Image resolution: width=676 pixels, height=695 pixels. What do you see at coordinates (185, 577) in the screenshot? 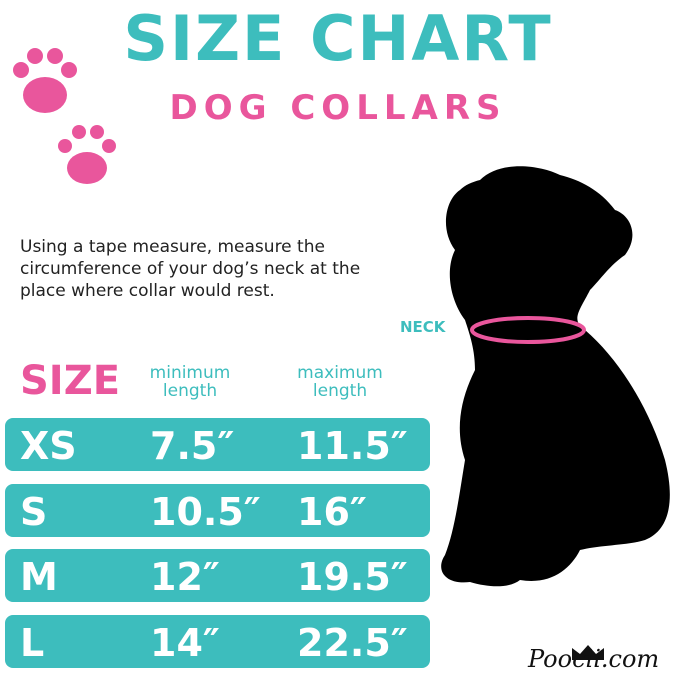
I see `min-cell: 12″` at bounding box center [185, 577].